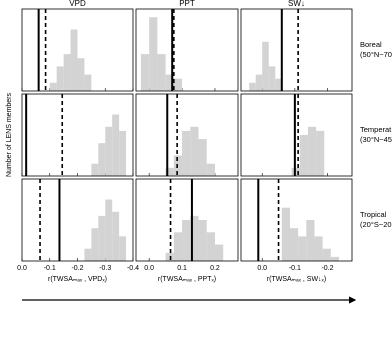  Describe the element at coordinates (77, 4) in the screenshot. I see `column-title: VPD` at that location.